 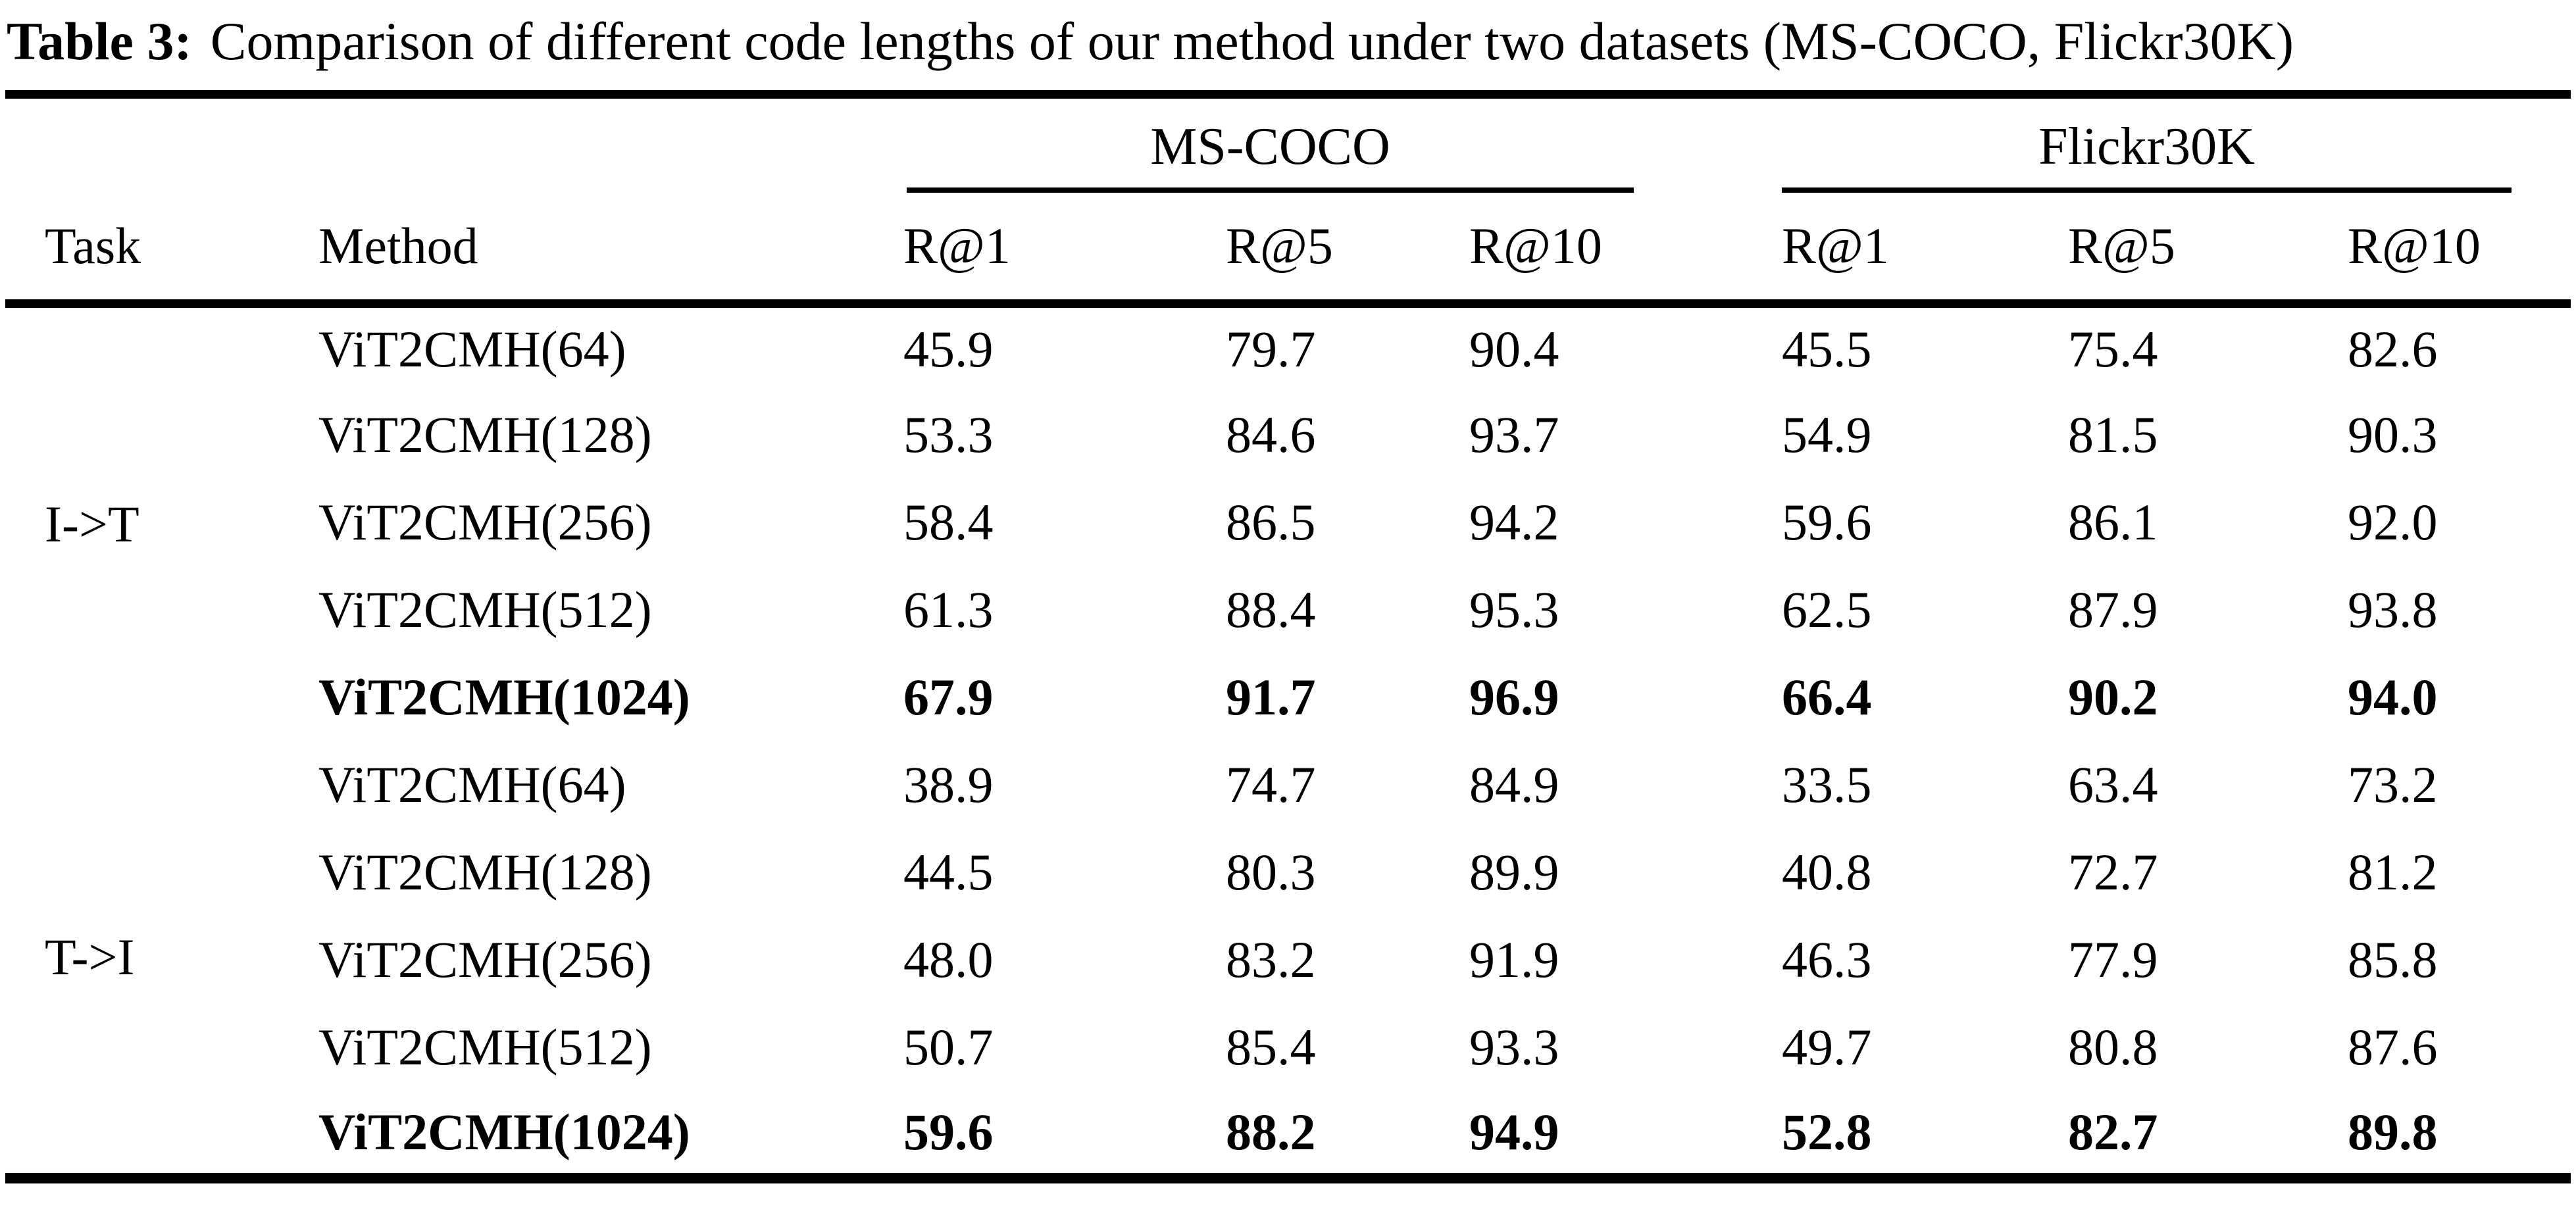 What do you see at coordinates (92, 524) in the screenshot?
I see `task-cell-i2t: I->T` at bounding box center [92, 524].